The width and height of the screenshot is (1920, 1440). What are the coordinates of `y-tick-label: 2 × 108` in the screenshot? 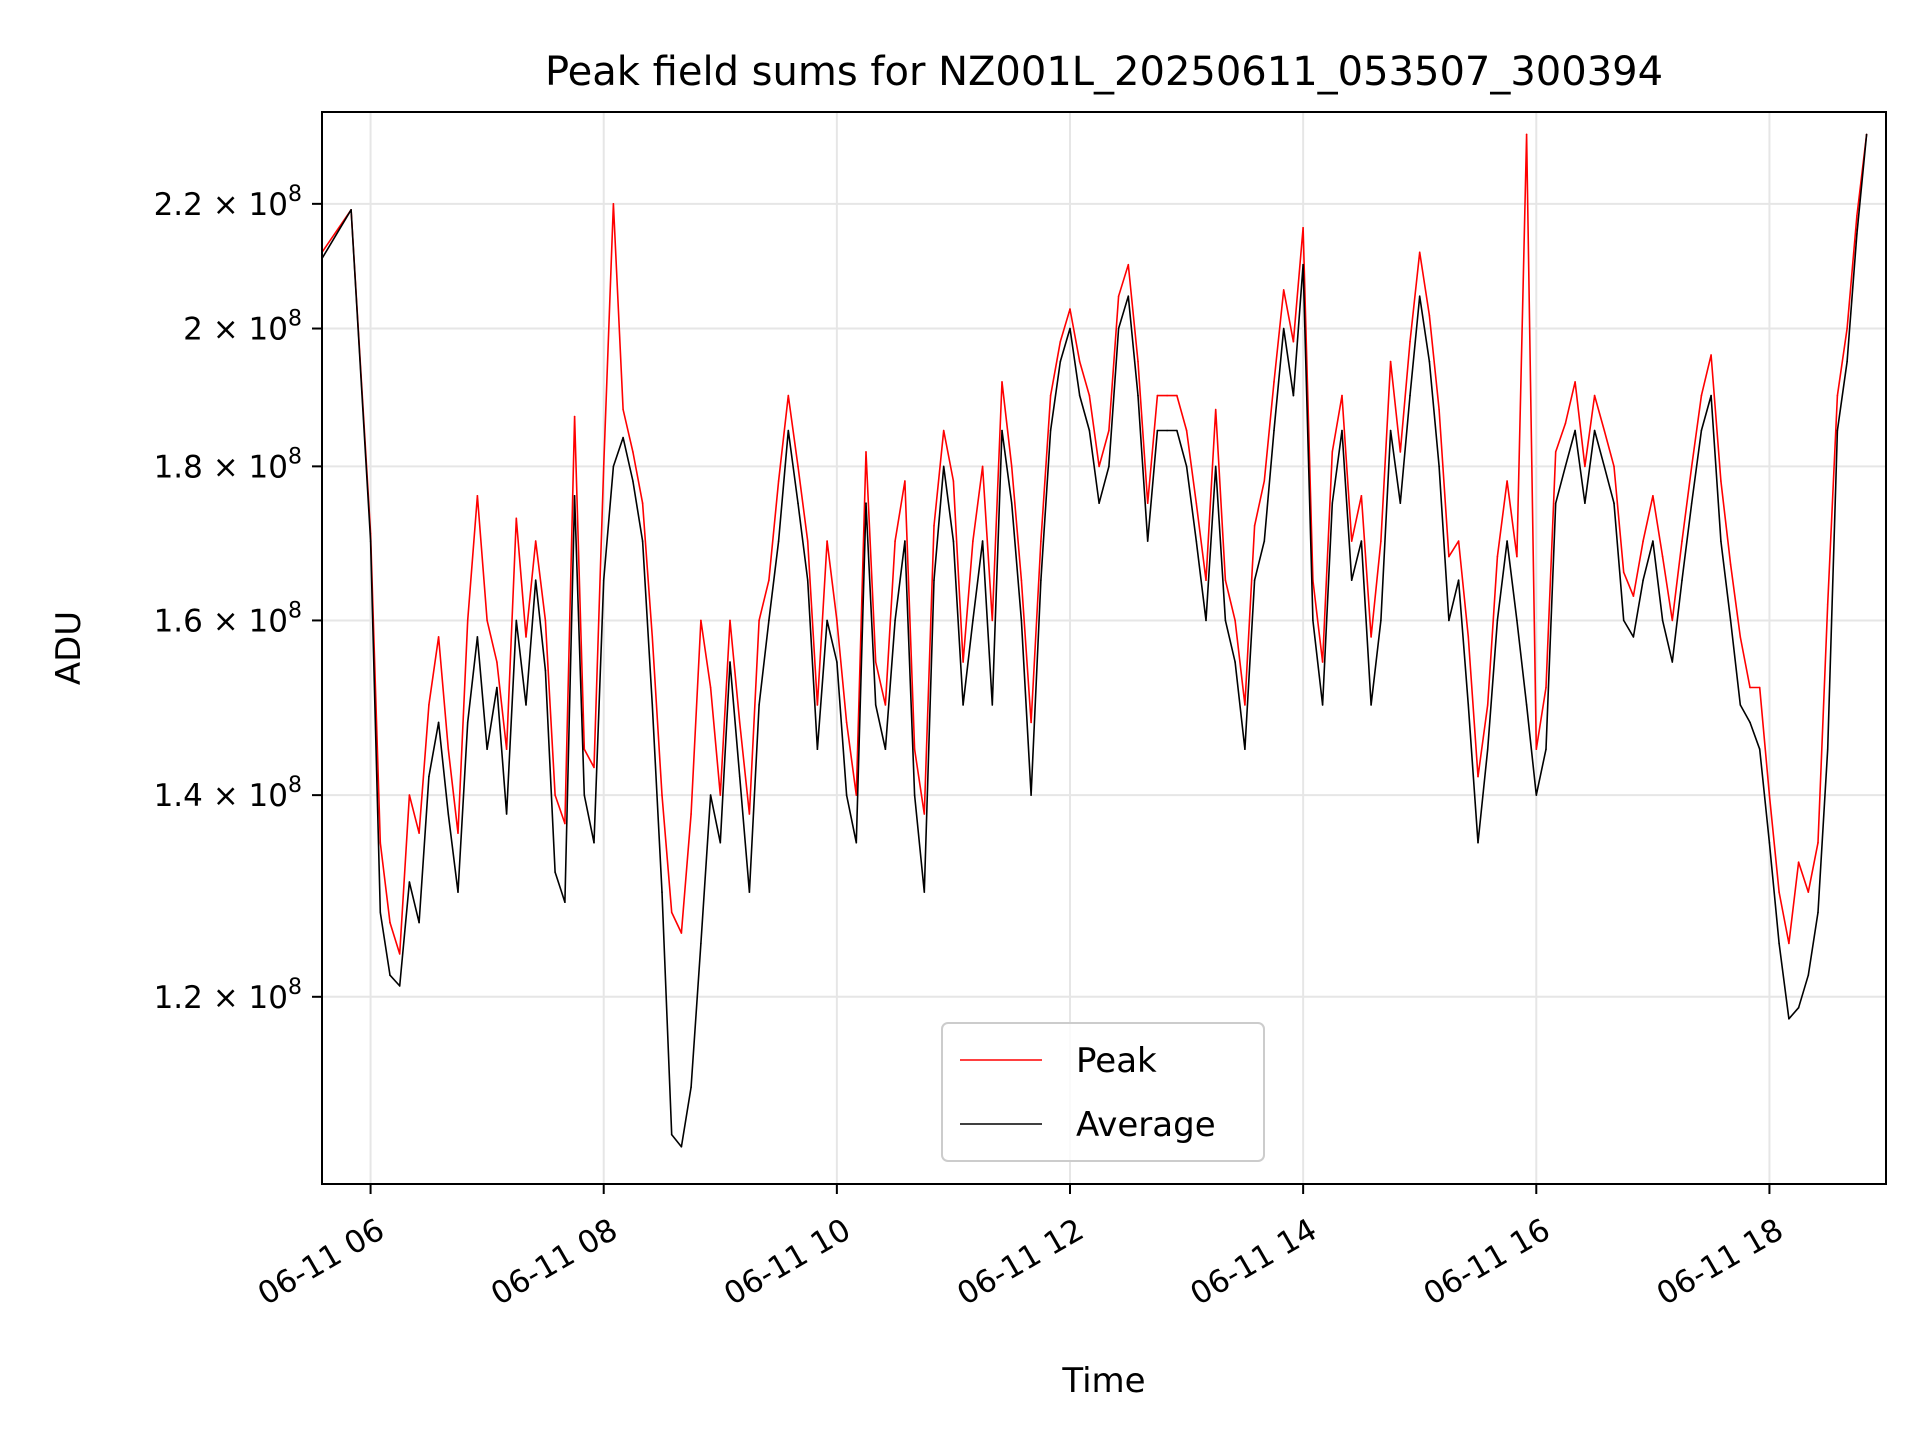 It's located at (242, 327).